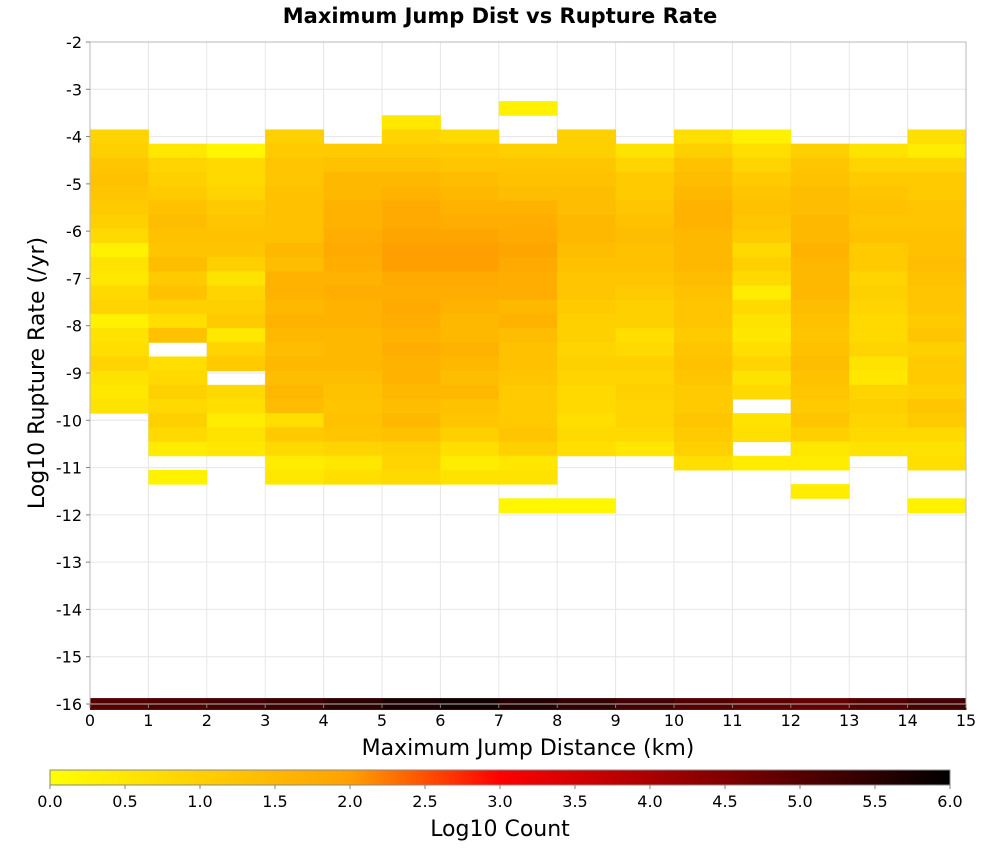 The width and height of the screenshot is (1000, 850). What do you see at coordinates (724, 801) in the screenshot?
I see `colorbar-tick-label: 4.5` at bounding box center [724, 801].